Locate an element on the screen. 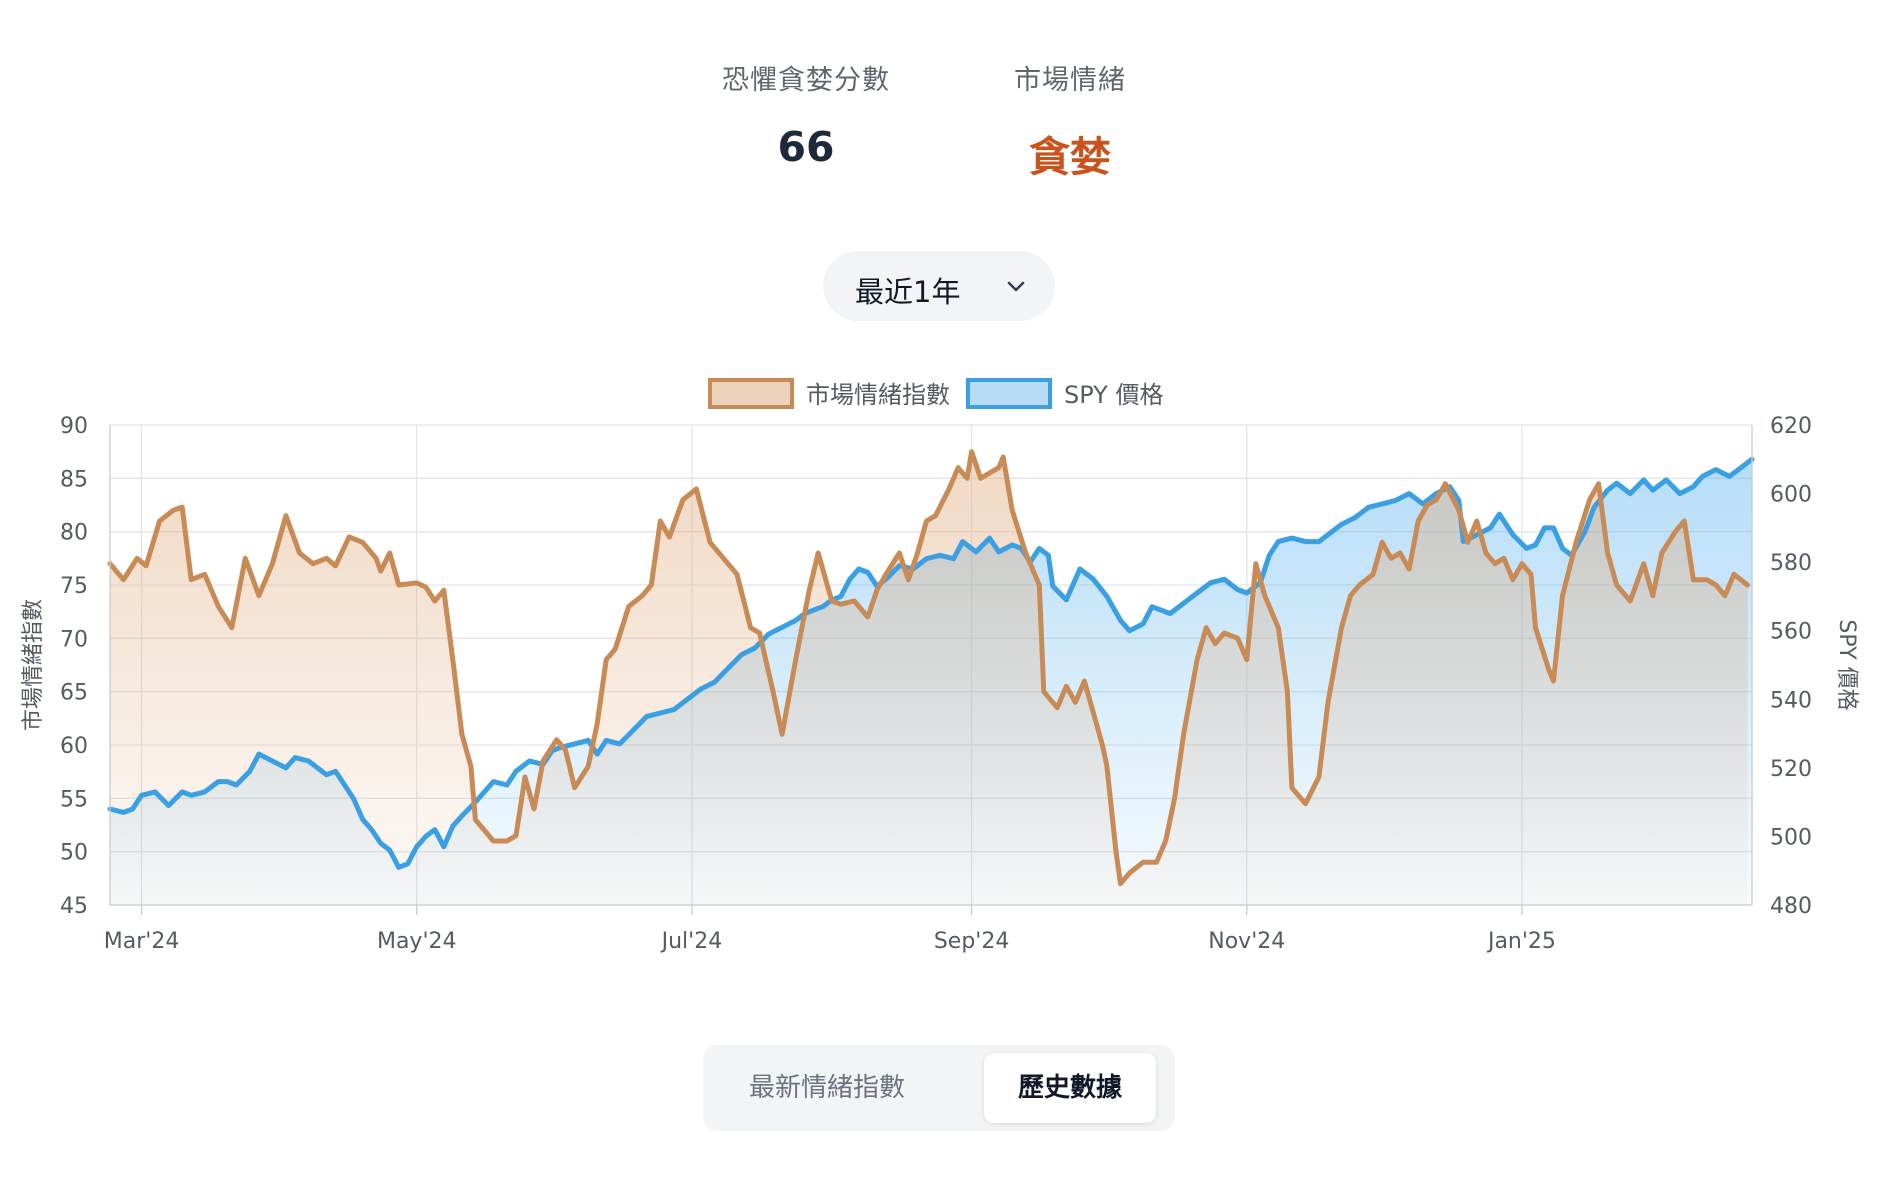 The image size is (1879, 1190). legend-item-spy: SPY 價格 is located at coordinates (1064, 393).